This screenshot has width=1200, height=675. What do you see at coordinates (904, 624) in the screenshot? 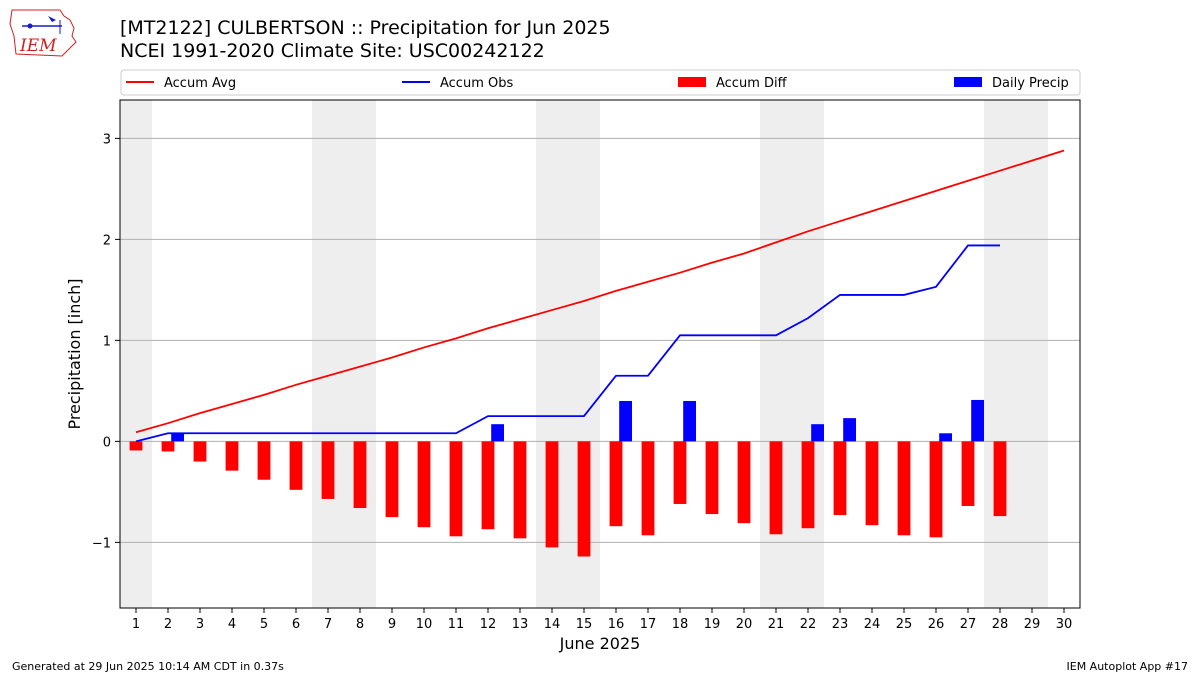
I see `x-tick-label: 25` at bounding box center [904, 624].